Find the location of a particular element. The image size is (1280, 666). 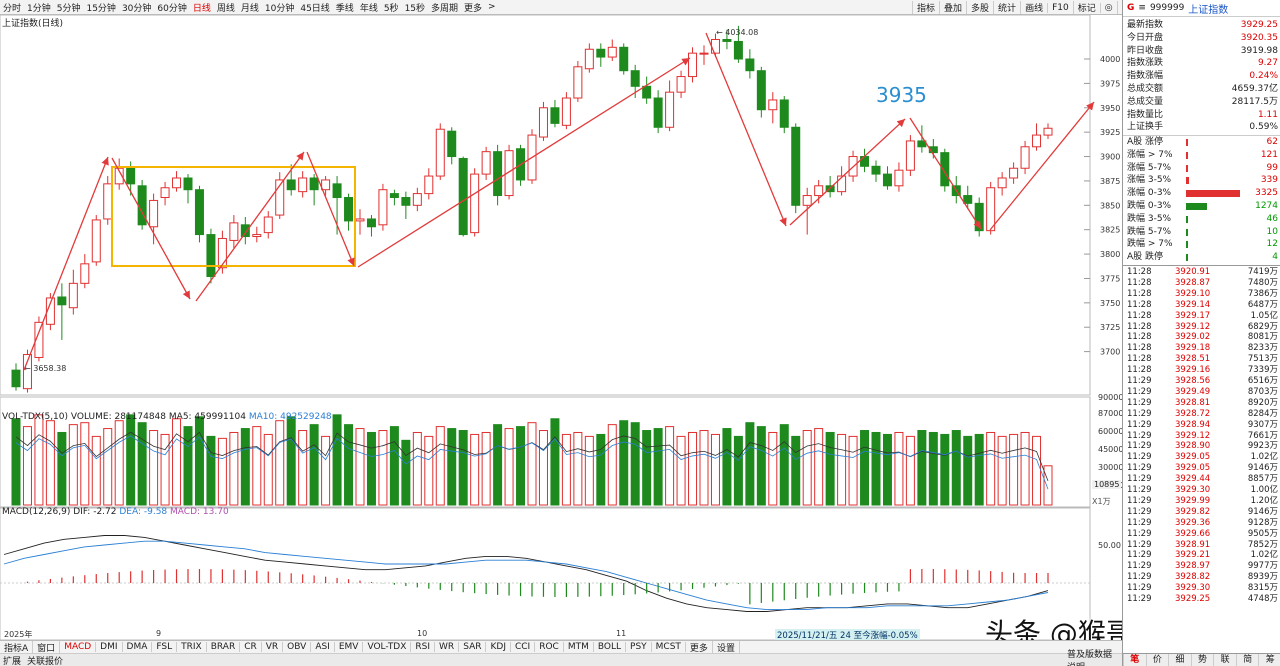

indicator-tab-14: RSI is located at coordinates (423, 647).